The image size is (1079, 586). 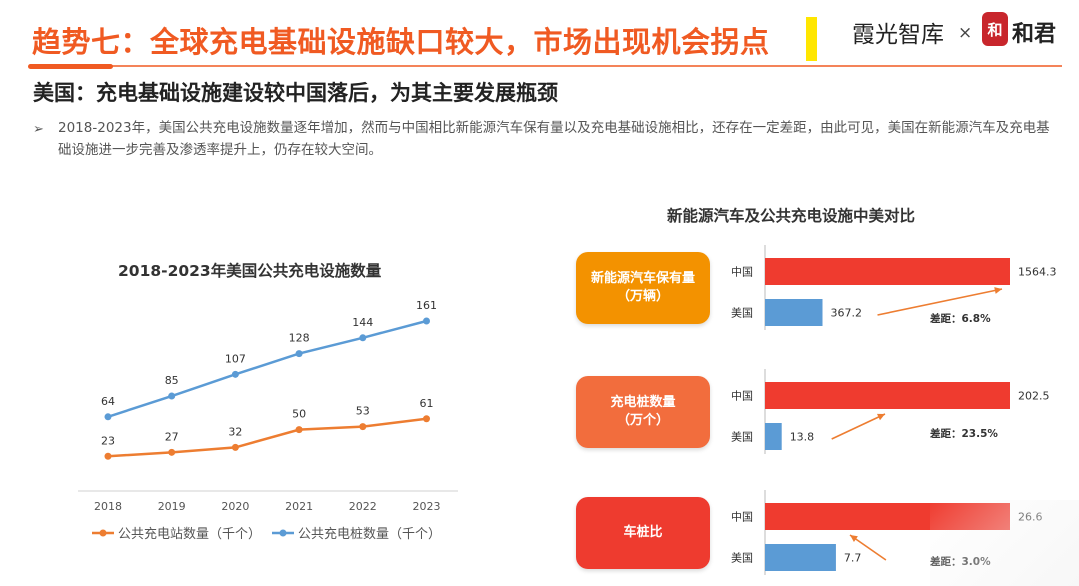 What do you see at coordinates (108, 440) in the screenshot?
I see `station-data-label: 23` at bounding box center [108, 440].